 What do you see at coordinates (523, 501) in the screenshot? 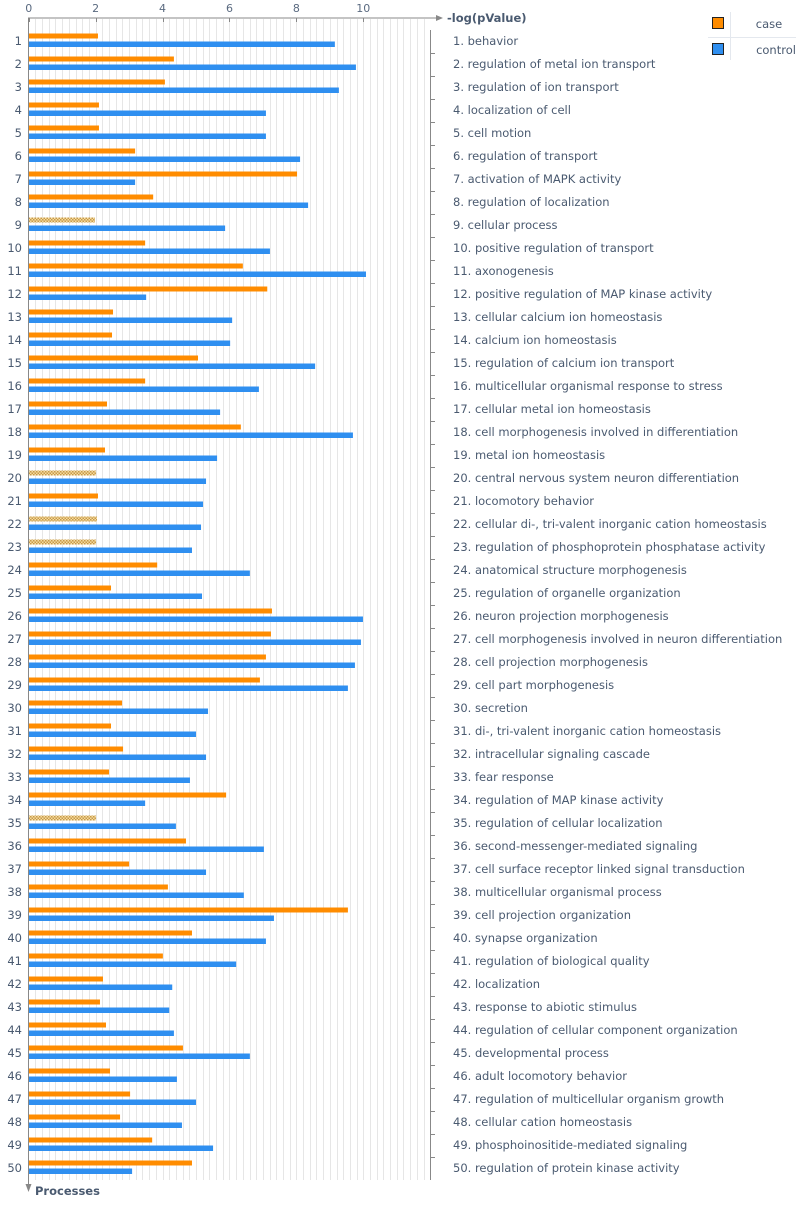
I see `process-label: 21. locomotory behavior` at bounding box center [523, 501].